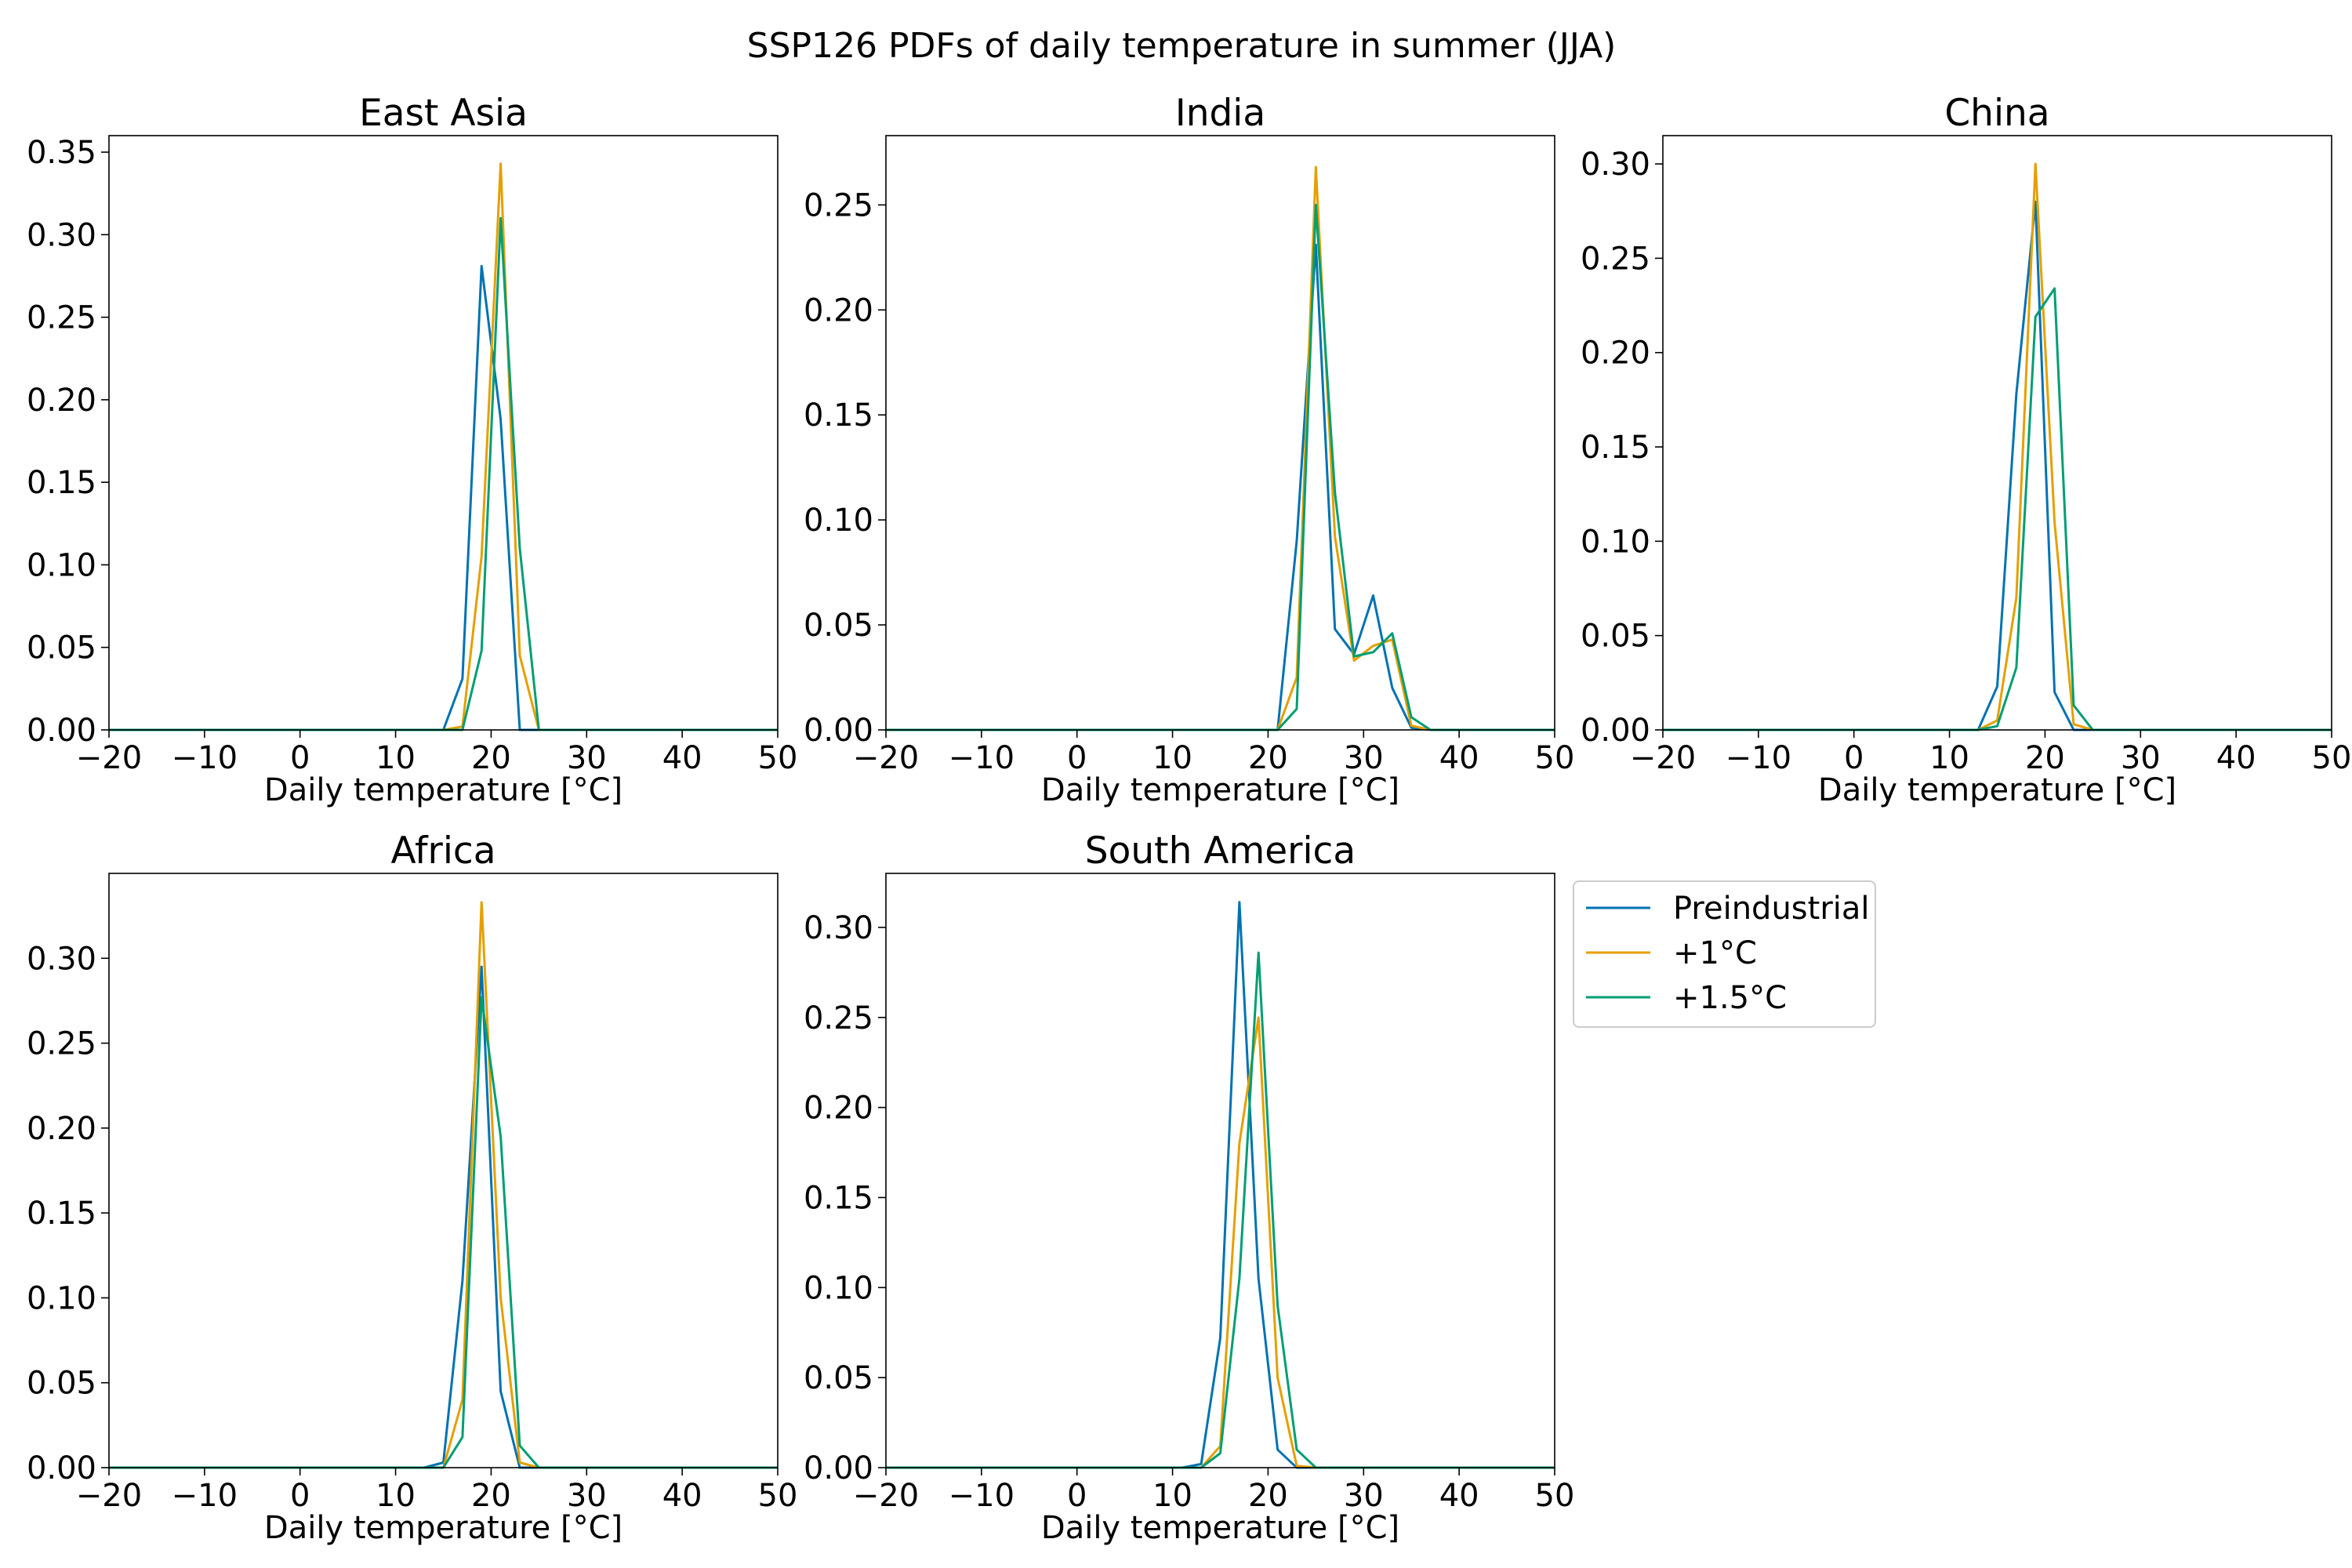 The width and height of the screenshot is (2352, 1568). I want to click on legend-entry-preindustrial: Preindustrial, so click(1728, 909).